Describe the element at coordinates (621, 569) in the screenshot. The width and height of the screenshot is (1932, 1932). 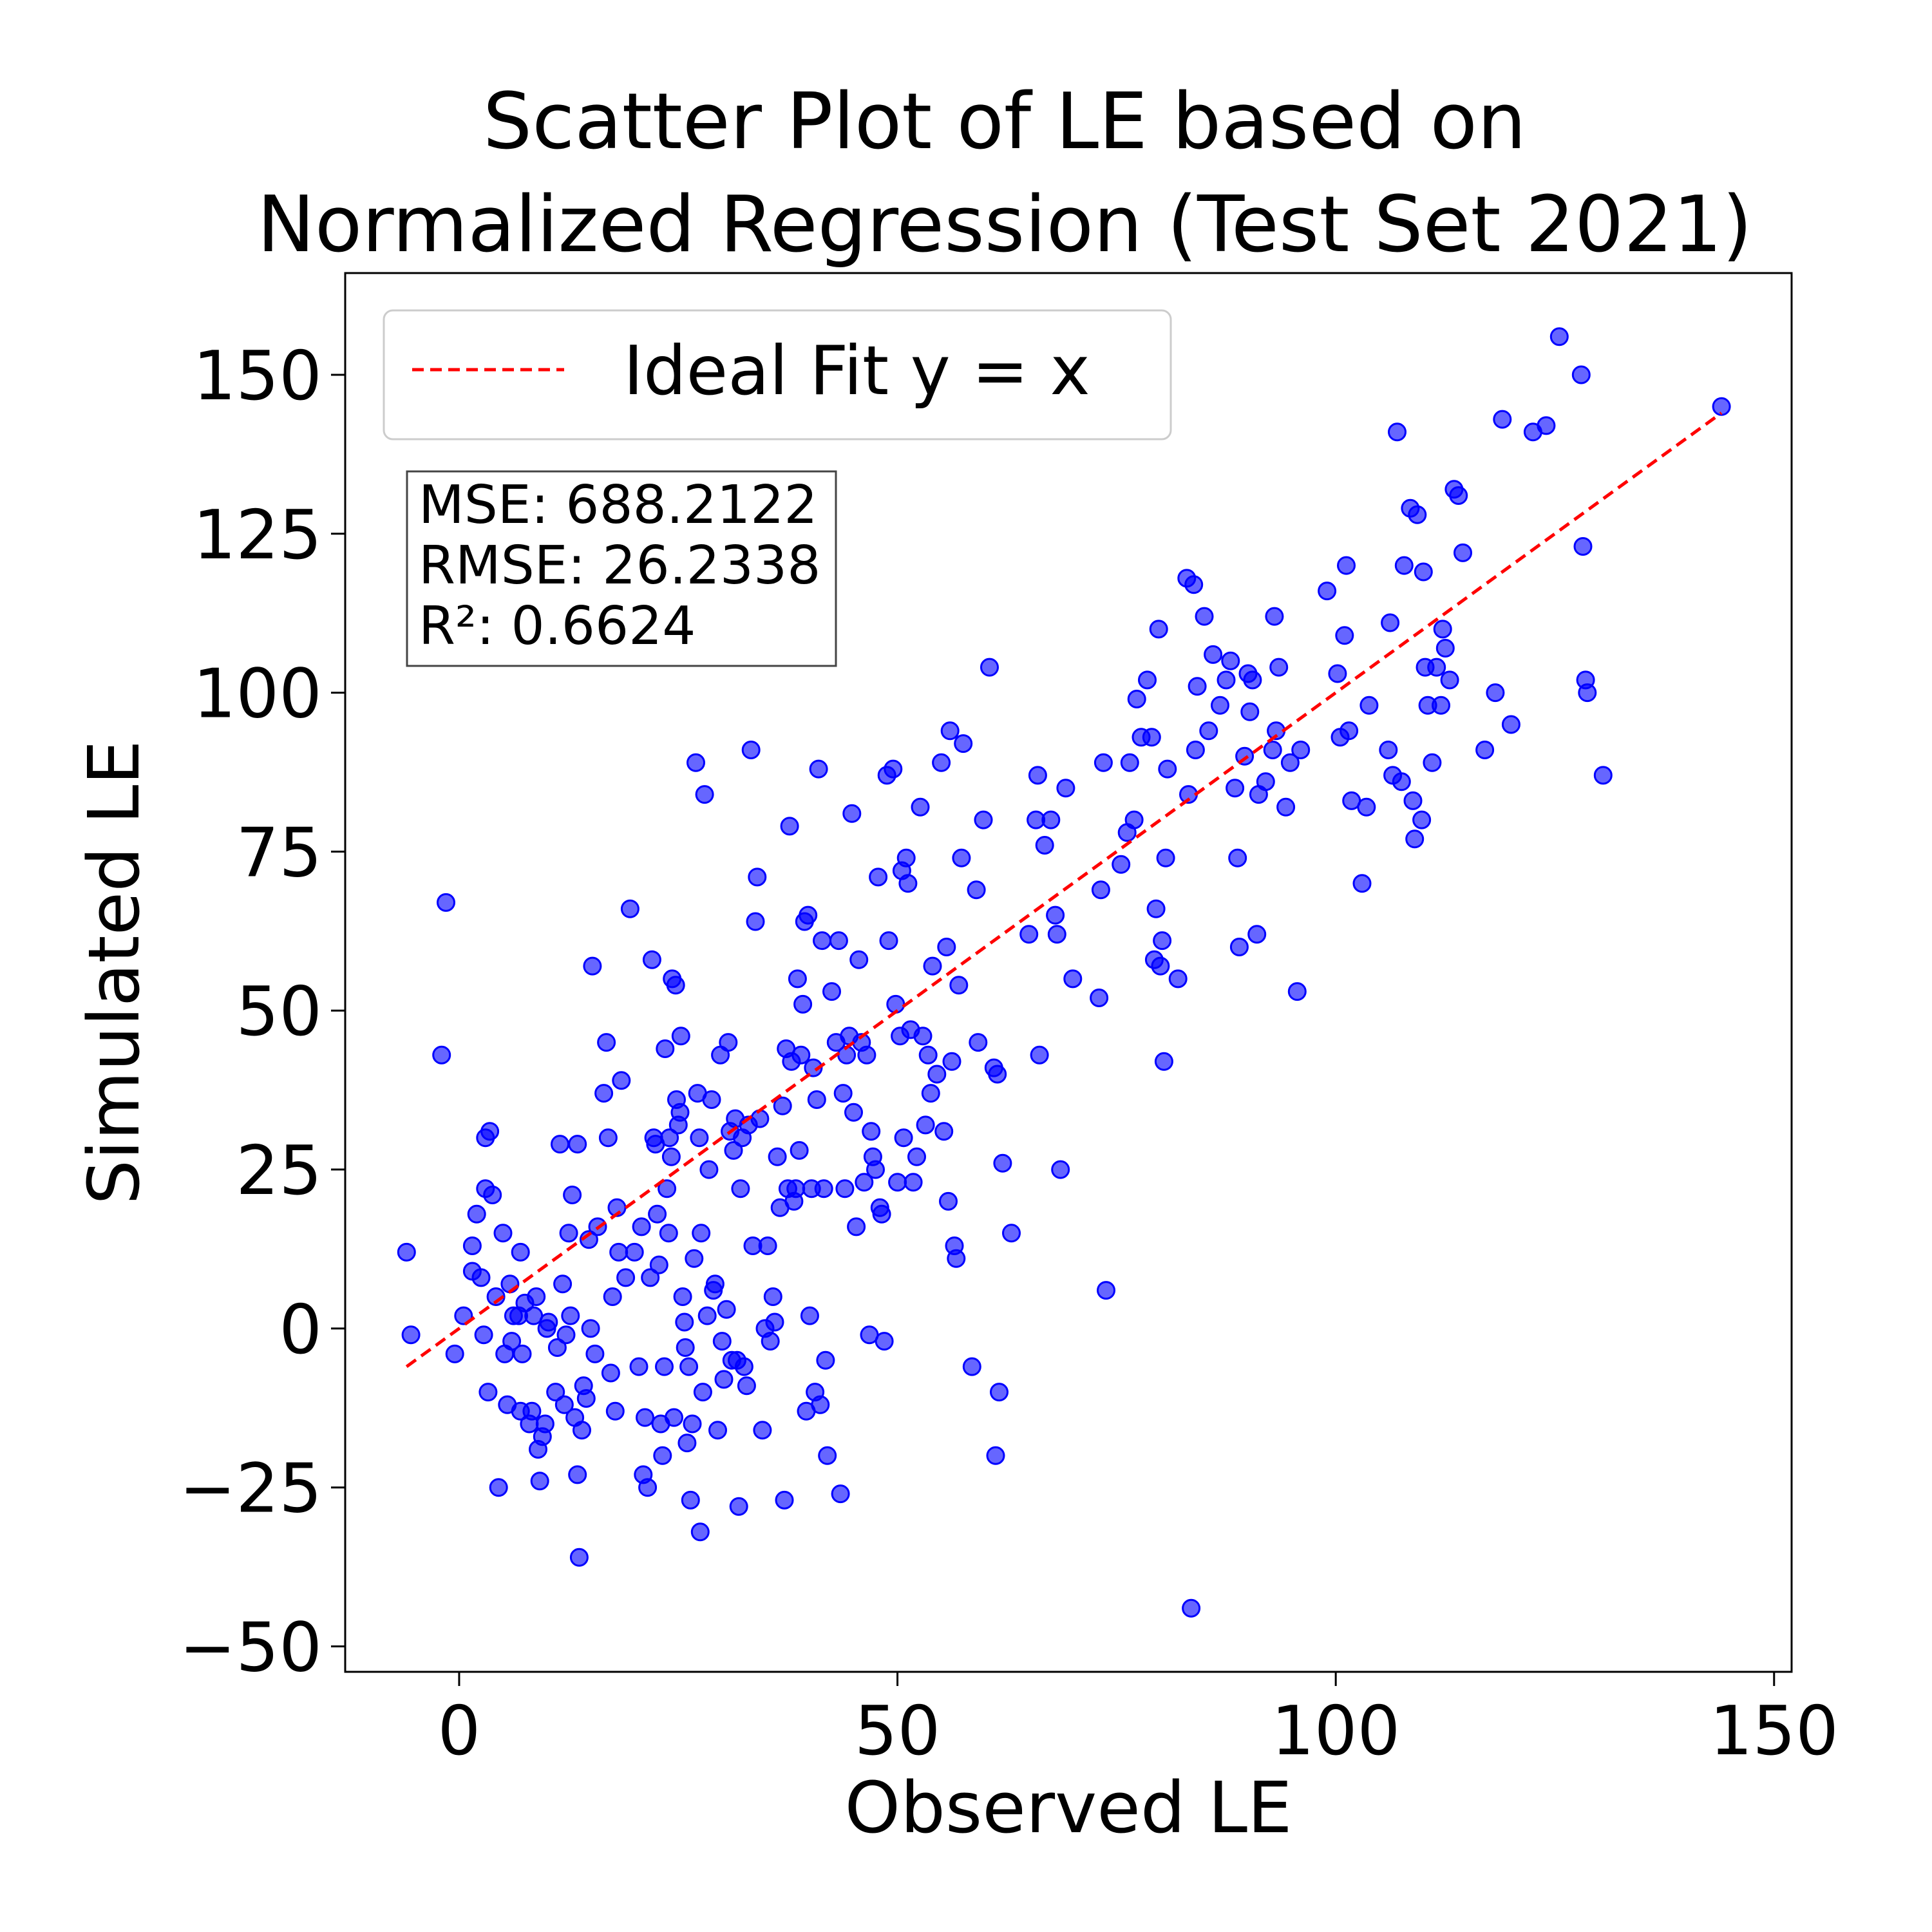
I see `stats-box: MSE: 688.2122 RMSE: 26.2338 R²: 0.6624` at that location.